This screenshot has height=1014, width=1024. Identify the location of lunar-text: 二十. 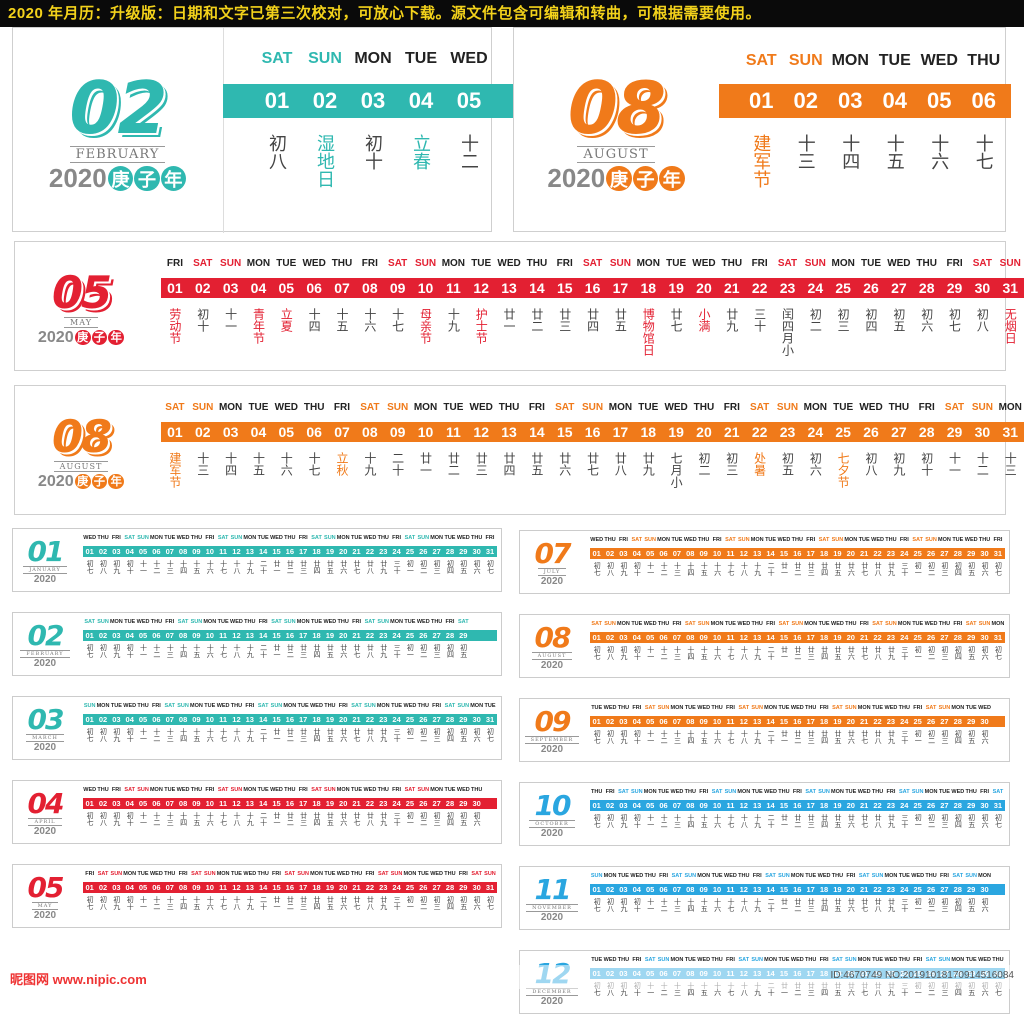
(263, 903).